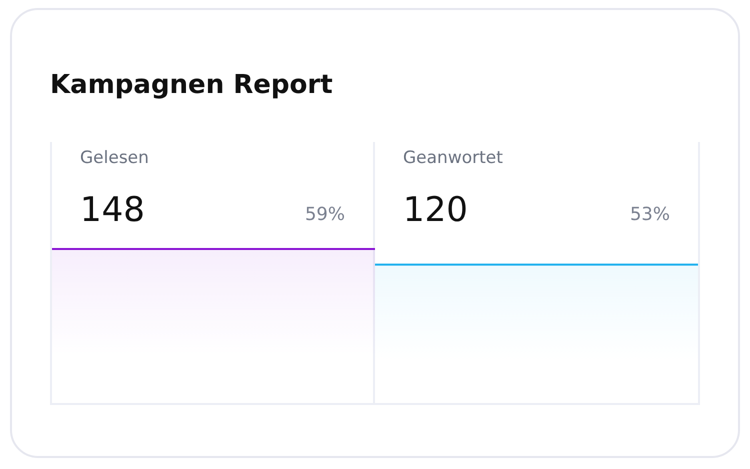  Describe the element at coordinates (435, 210) in the screenshot. I see `data-label: 120` at that location.